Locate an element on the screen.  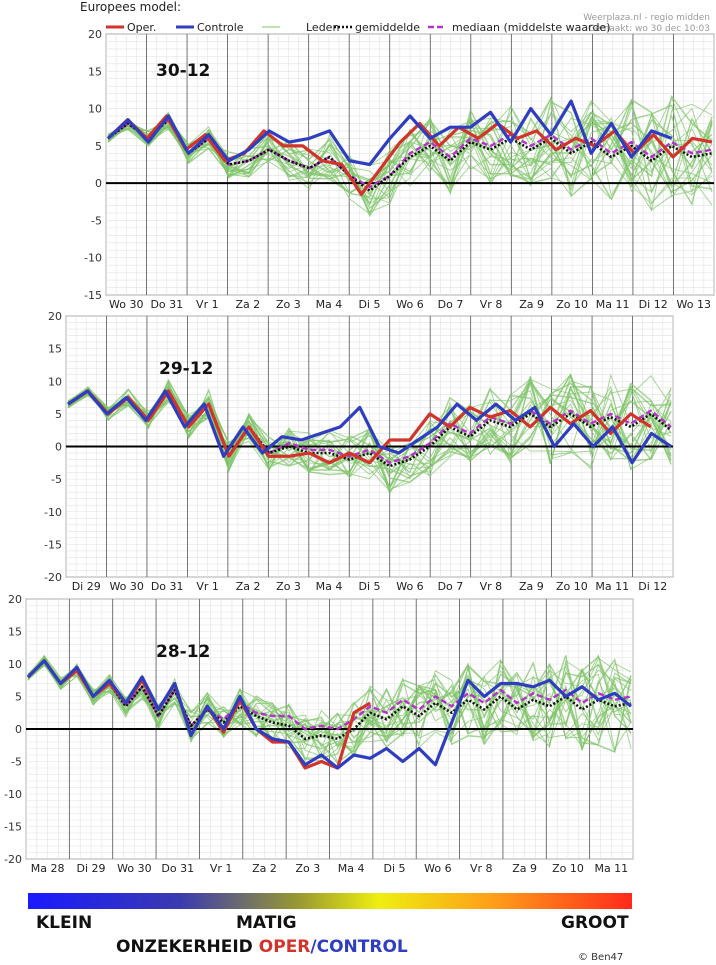
uncertainty-scale-bar is located at coordinates (330, 901).